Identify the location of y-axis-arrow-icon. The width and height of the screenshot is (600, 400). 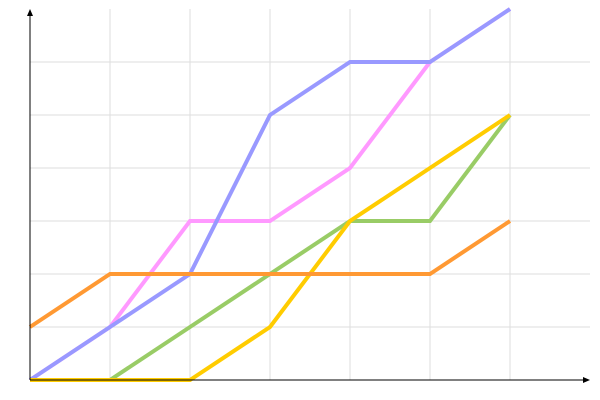
(30, 12).